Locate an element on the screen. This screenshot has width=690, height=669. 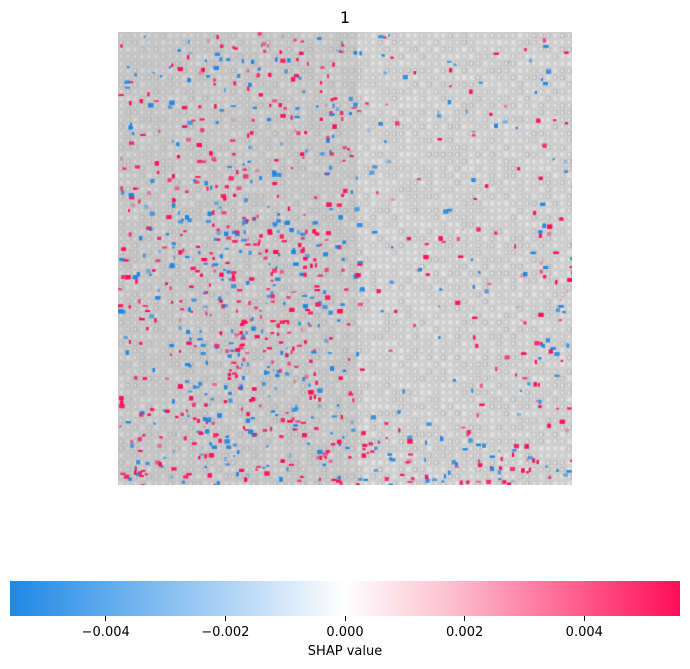
colorbar-tick-label: −0.004 is located at coordinates (105, 632).